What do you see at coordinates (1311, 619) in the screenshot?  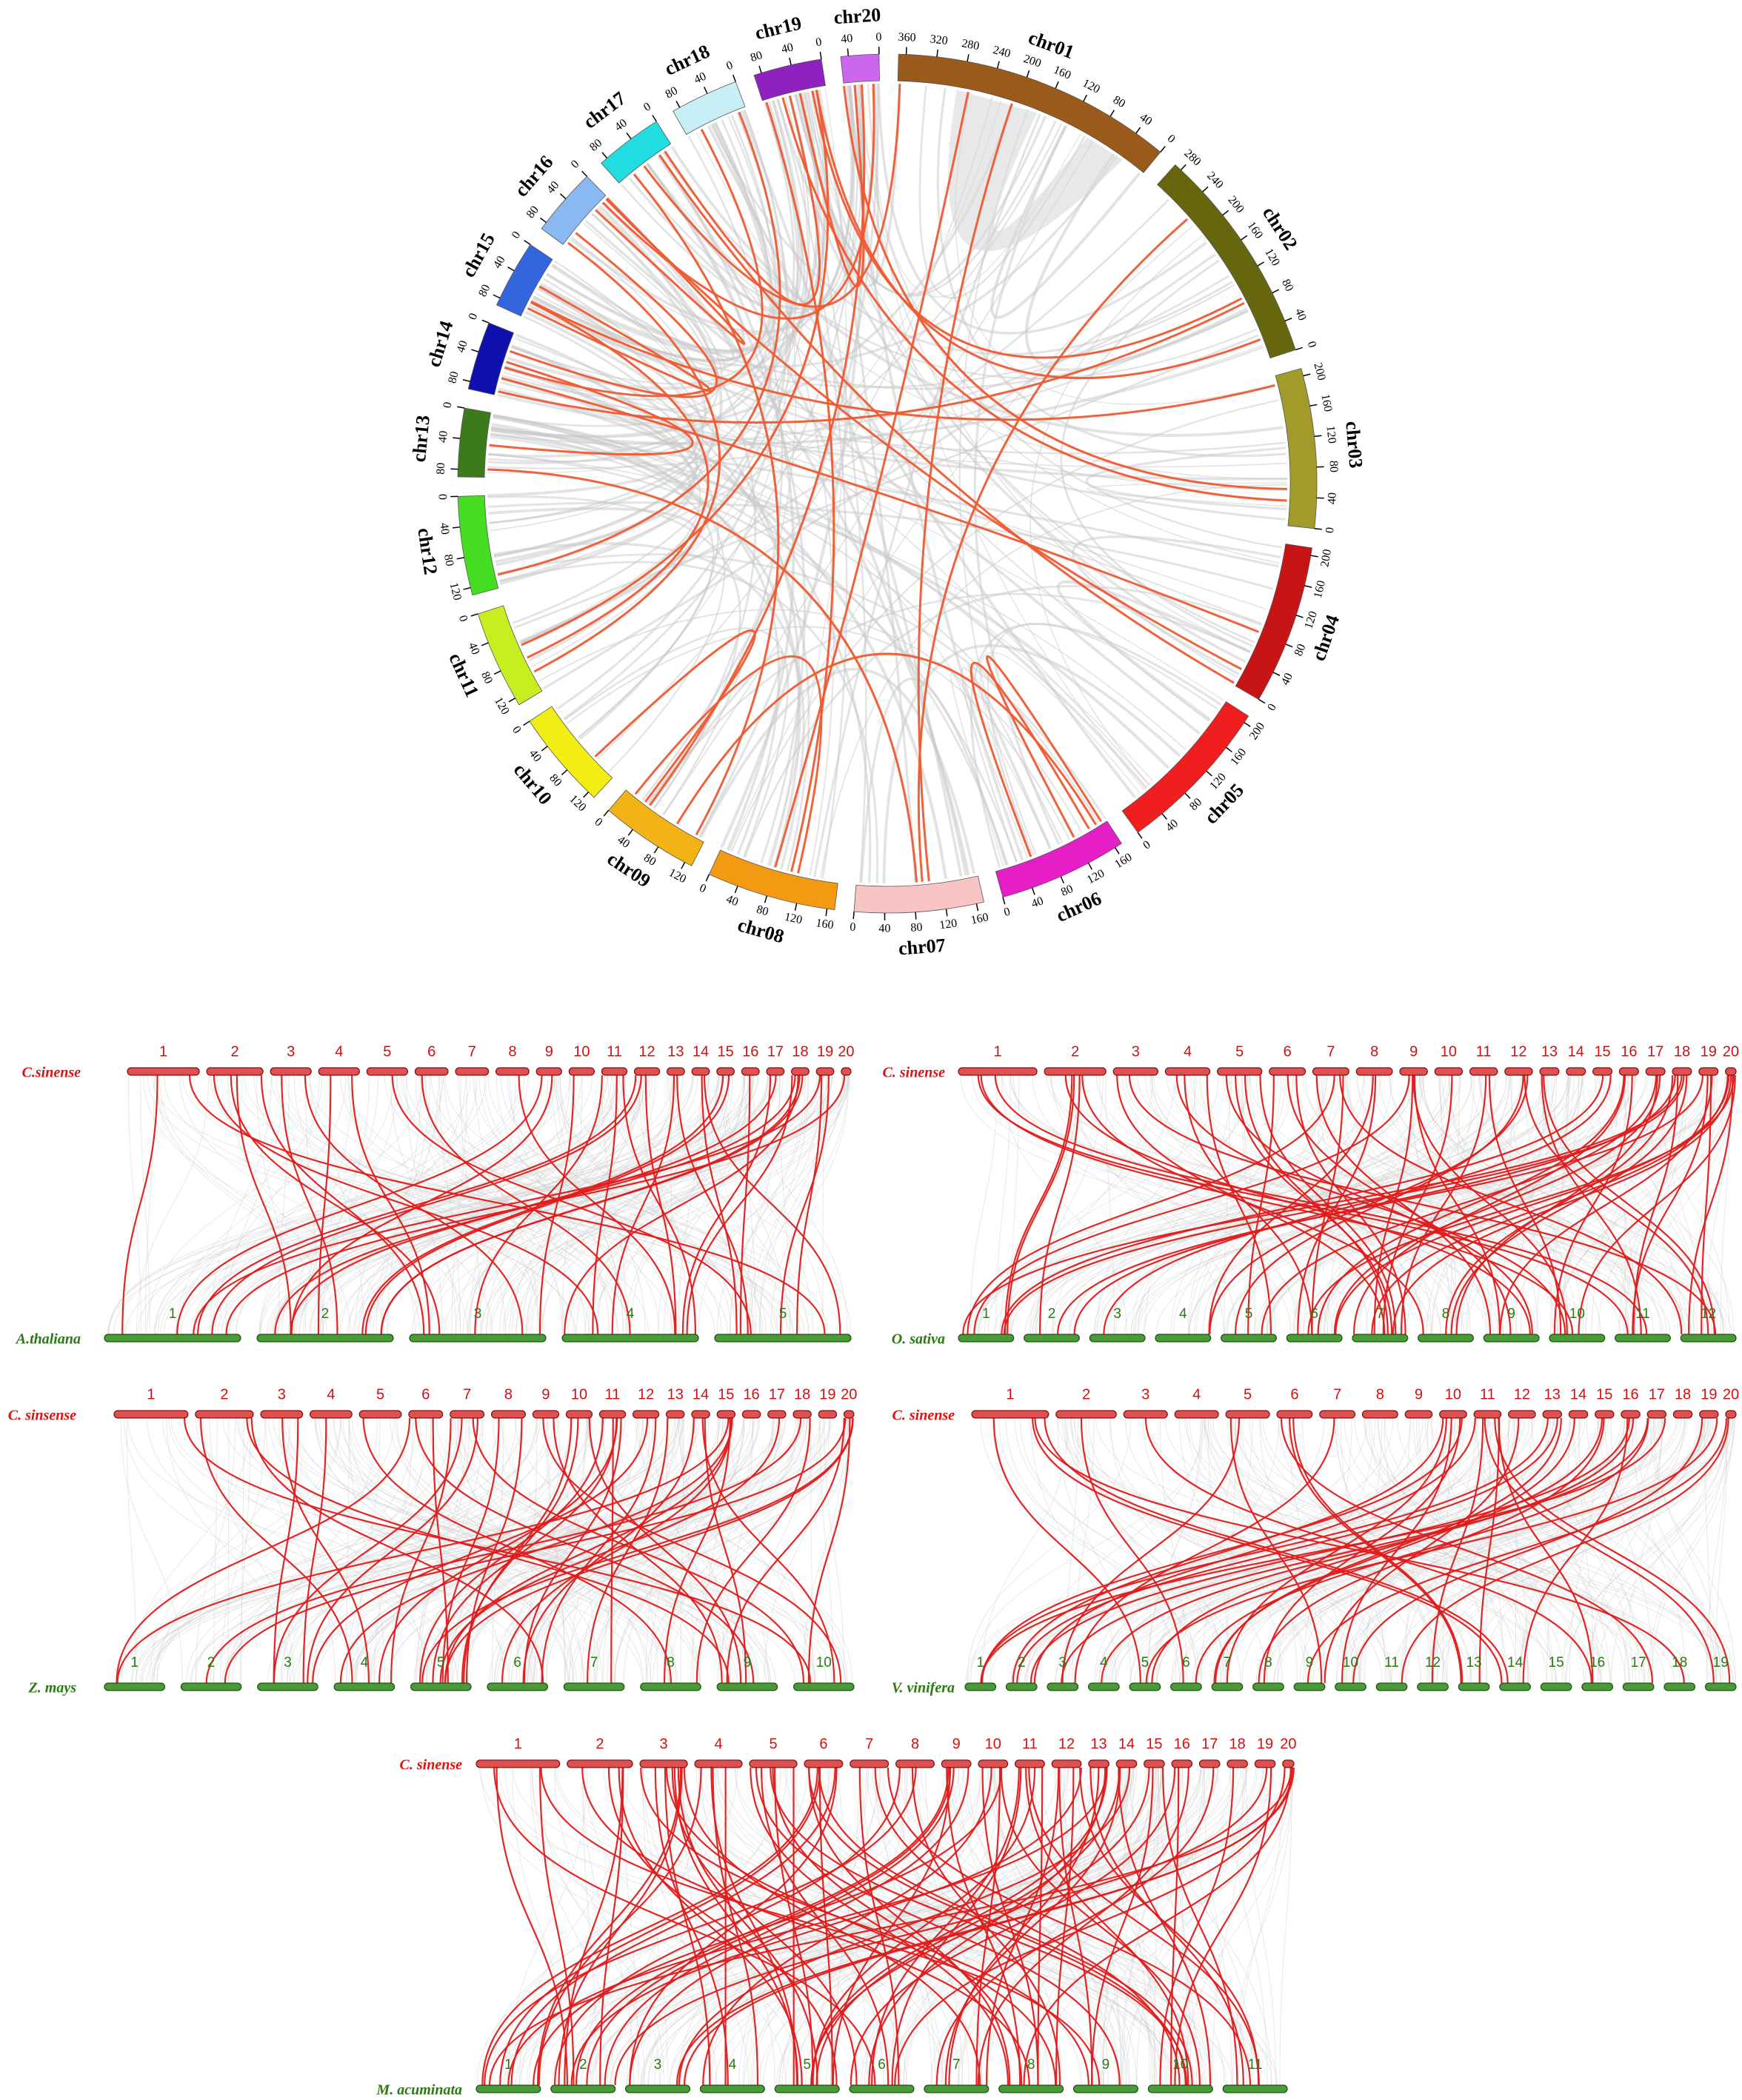 I see `tick-label: 120` at bounding box center [1311, 619].